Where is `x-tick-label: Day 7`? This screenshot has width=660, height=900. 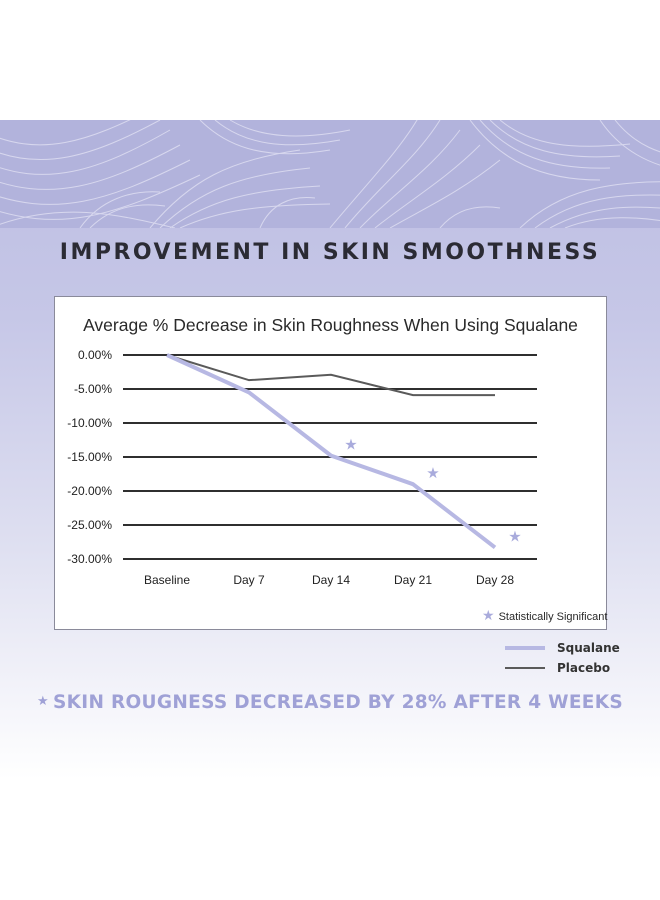
x-tick-label: Day 7 is located at coordinates (249, 580).